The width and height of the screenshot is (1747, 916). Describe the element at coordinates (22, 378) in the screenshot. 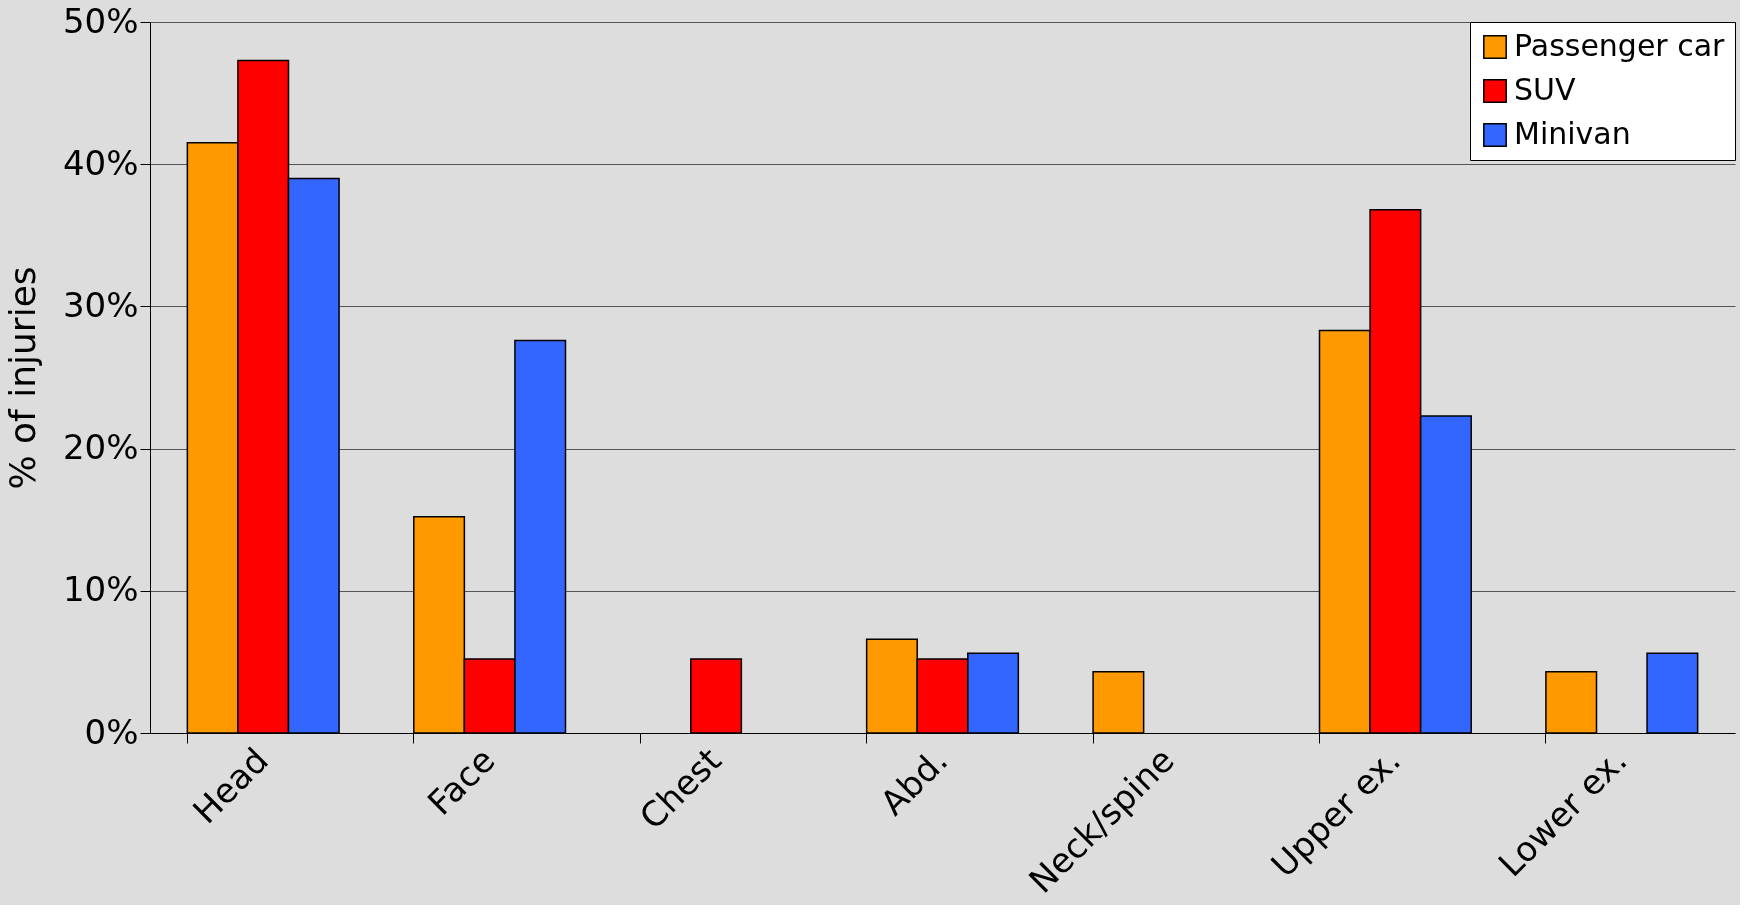

I see `y-axis-title: % of injuries` at that location.